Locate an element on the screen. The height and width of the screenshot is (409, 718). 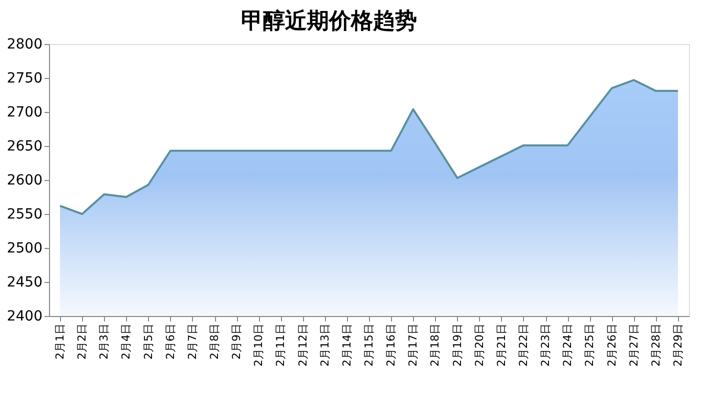
x-tick-label: 2月13日 is located at coordinates (325, 345).